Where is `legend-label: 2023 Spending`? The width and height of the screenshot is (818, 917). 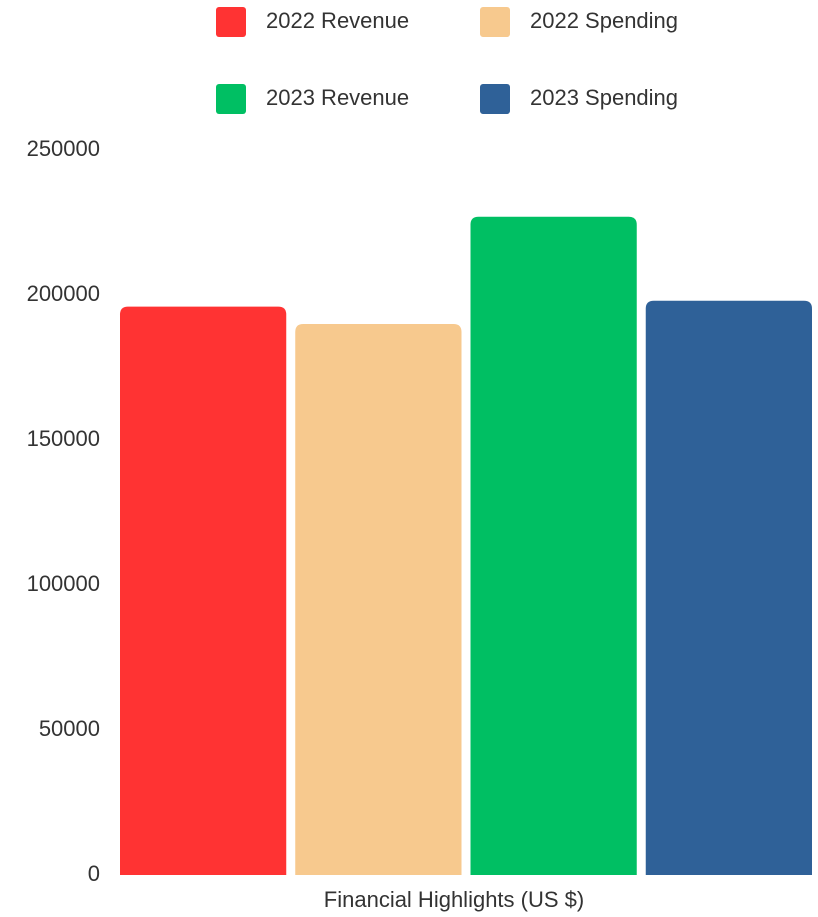
legend-label: 2023 Spending is located at coordinates (604, 97).